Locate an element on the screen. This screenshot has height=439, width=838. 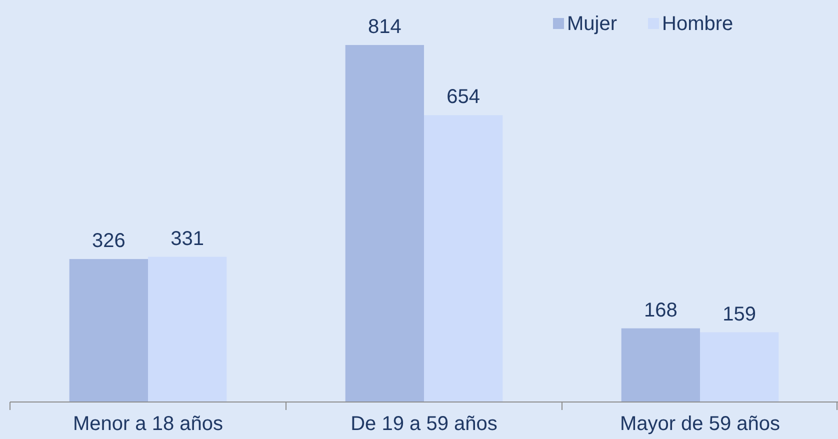
data-label: 159 is located at coordinates (739, 314).